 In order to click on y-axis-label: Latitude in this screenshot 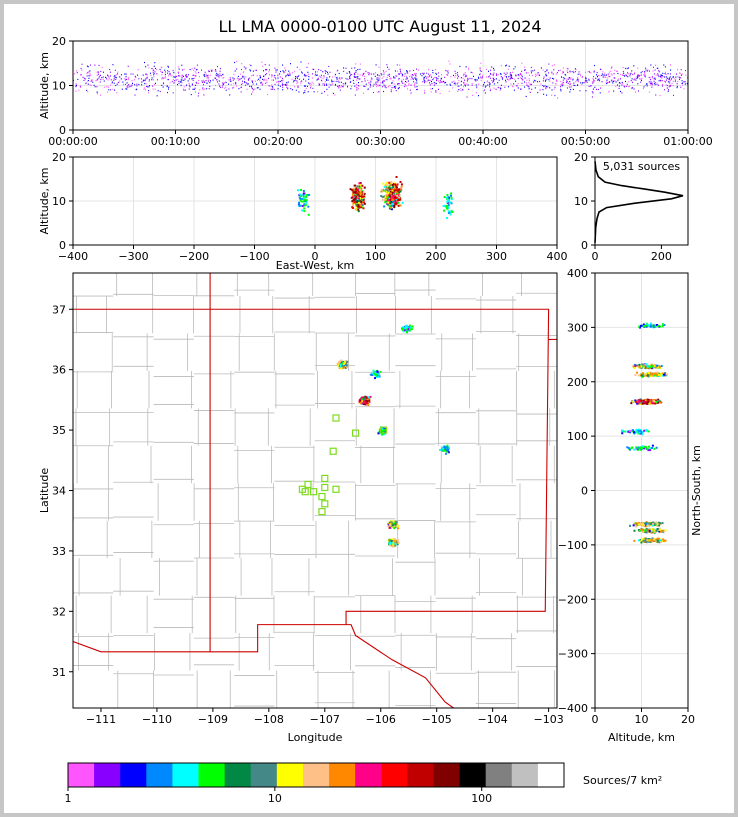, I will do `click(44, 491)`.